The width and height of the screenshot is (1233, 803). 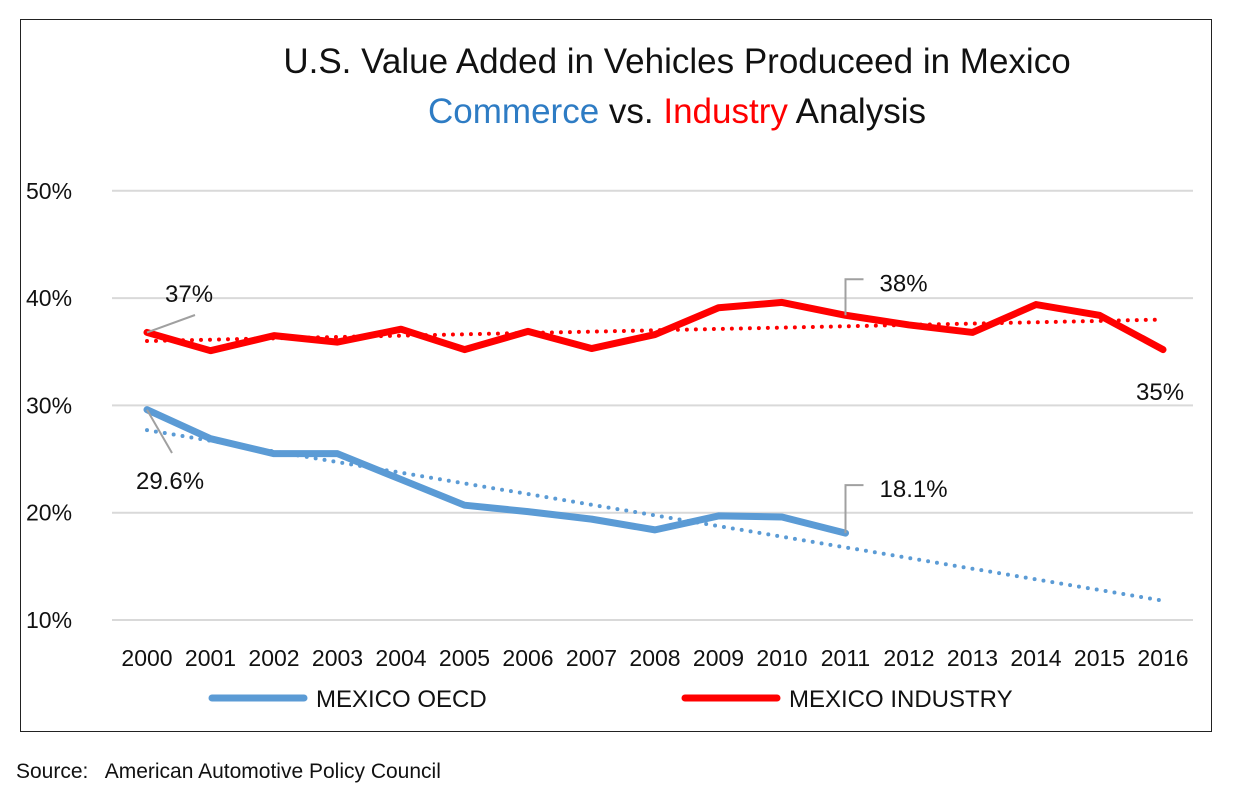 What do you see at coordinates (1162, 658) in the screenshot?
I see `x-tick-label: 2016` at bounding box center [1162, 658].